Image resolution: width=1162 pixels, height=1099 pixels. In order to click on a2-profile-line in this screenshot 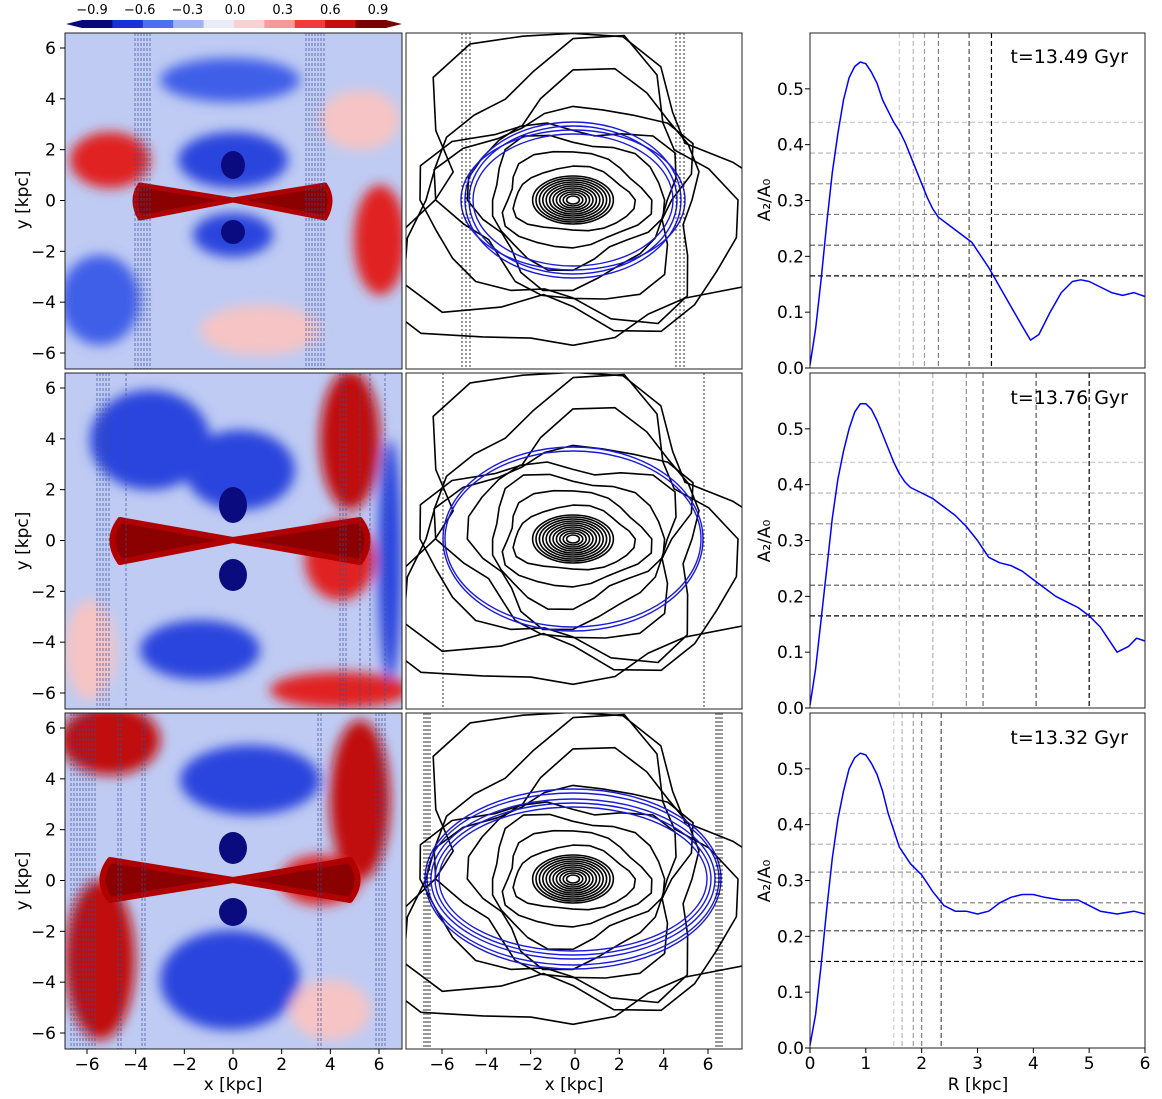, I will do `click(977, 899)`.